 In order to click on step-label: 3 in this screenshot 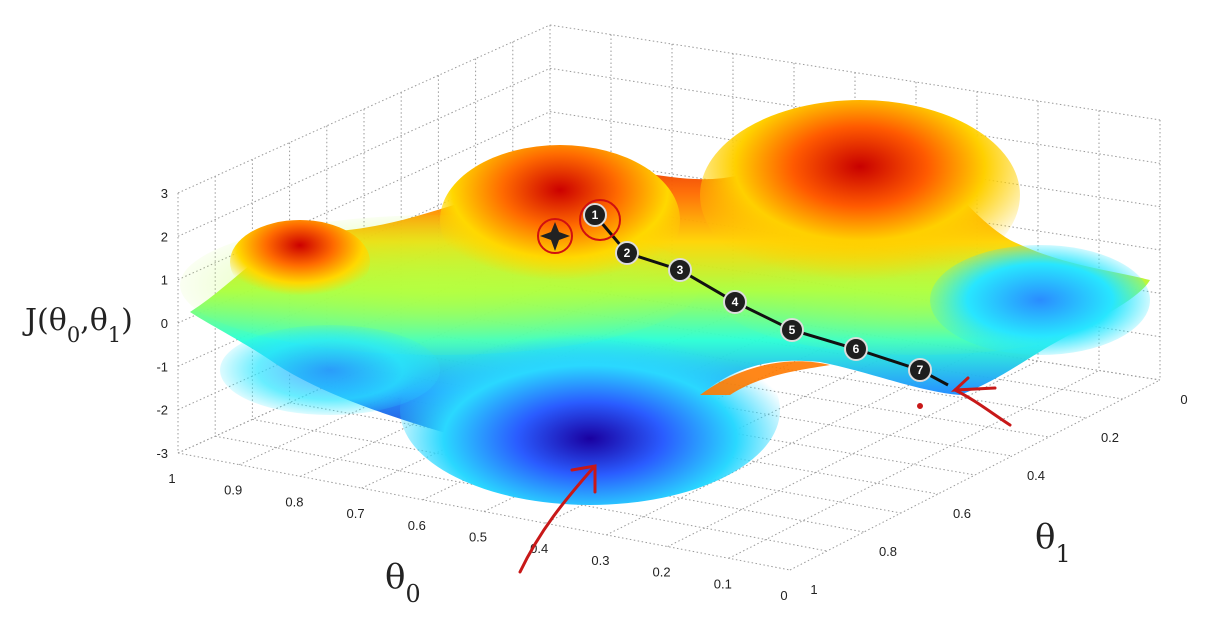, I will do `click(680, 270)`.